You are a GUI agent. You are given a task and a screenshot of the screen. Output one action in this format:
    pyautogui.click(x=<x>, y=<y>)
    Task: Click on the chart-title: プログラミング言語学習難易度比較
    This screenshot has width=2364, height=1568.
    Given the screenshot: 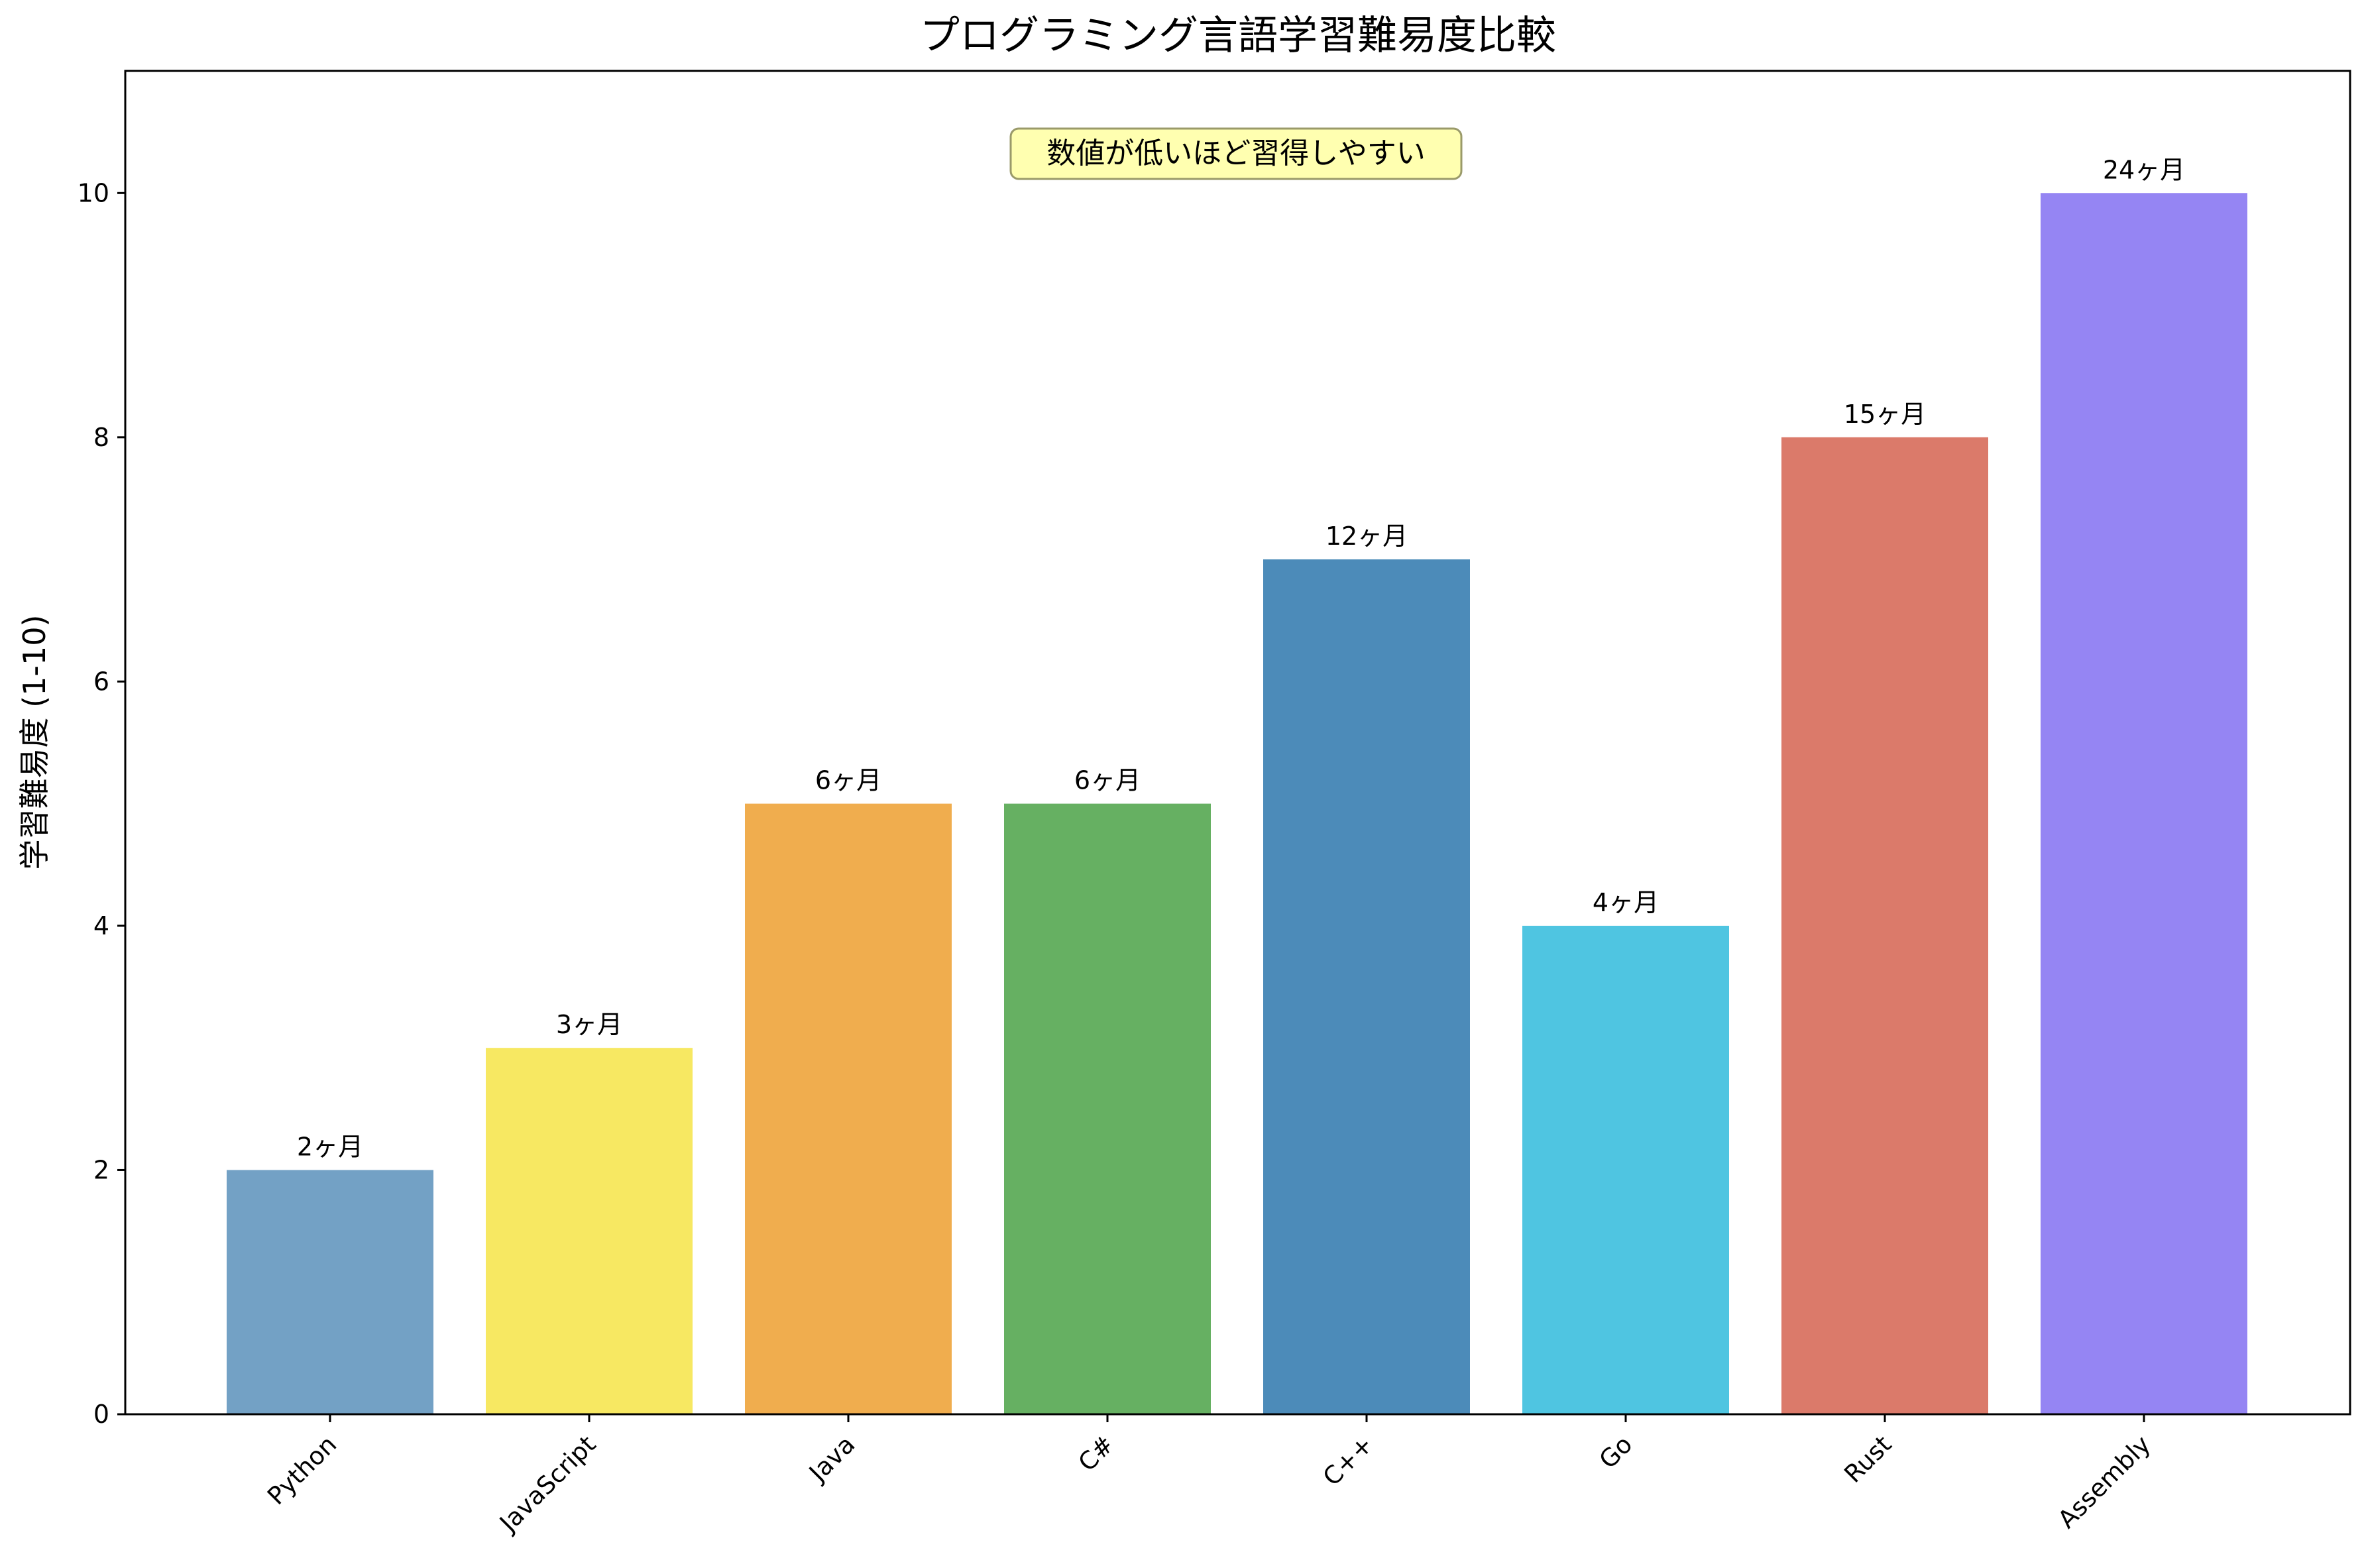 What is the action you would take?
    pyautogui.click(x=1238, y=36)
    